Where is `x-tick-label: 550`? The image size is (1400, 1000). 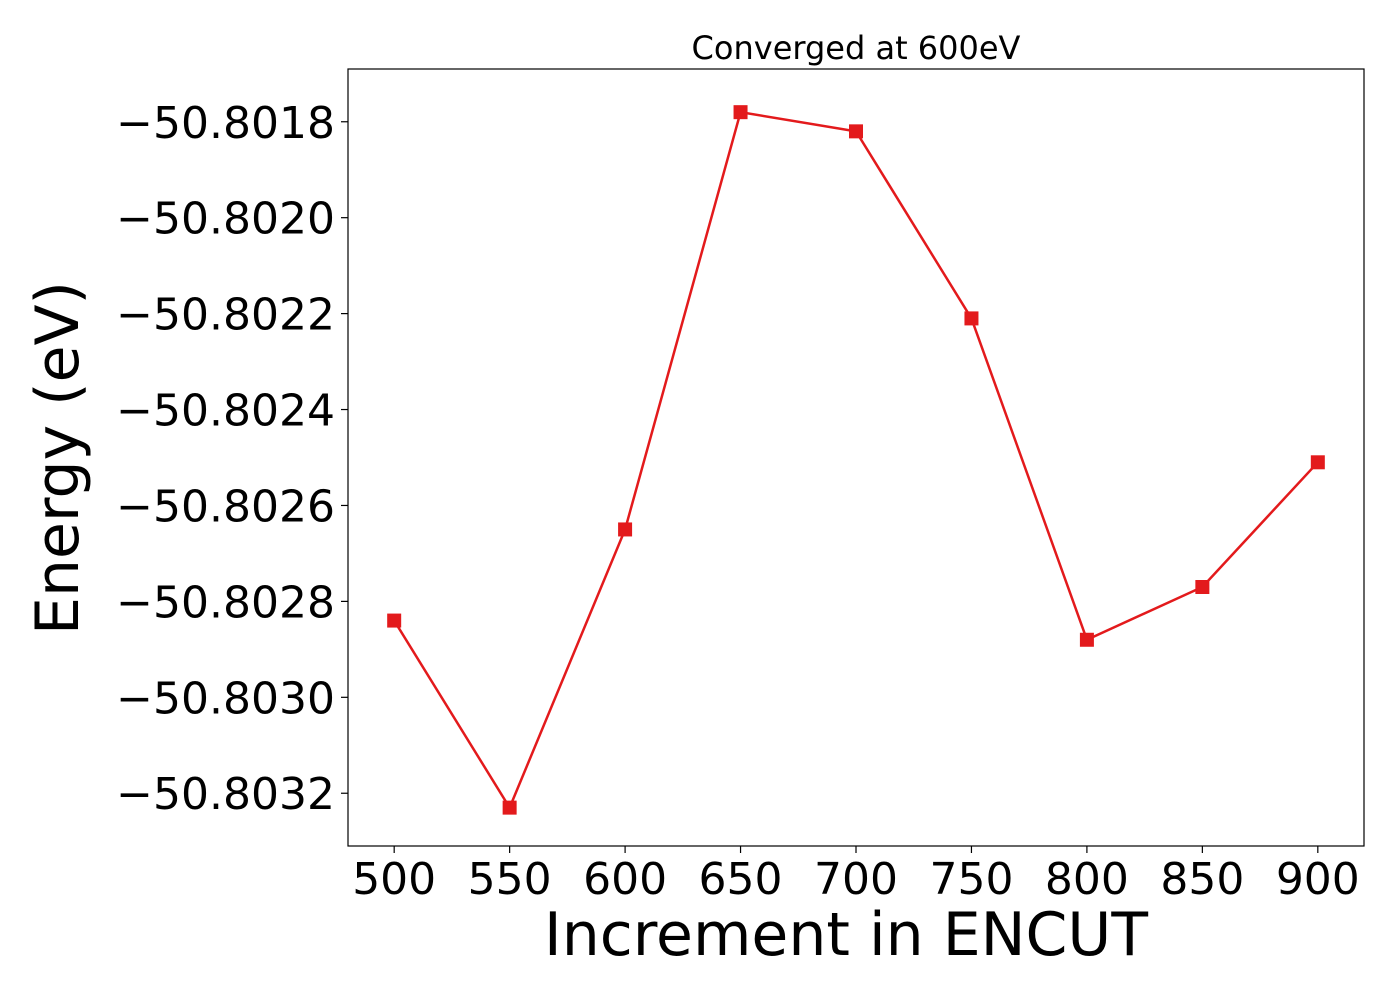 x-tick-label: 550 is located at coordinates (510, 879).